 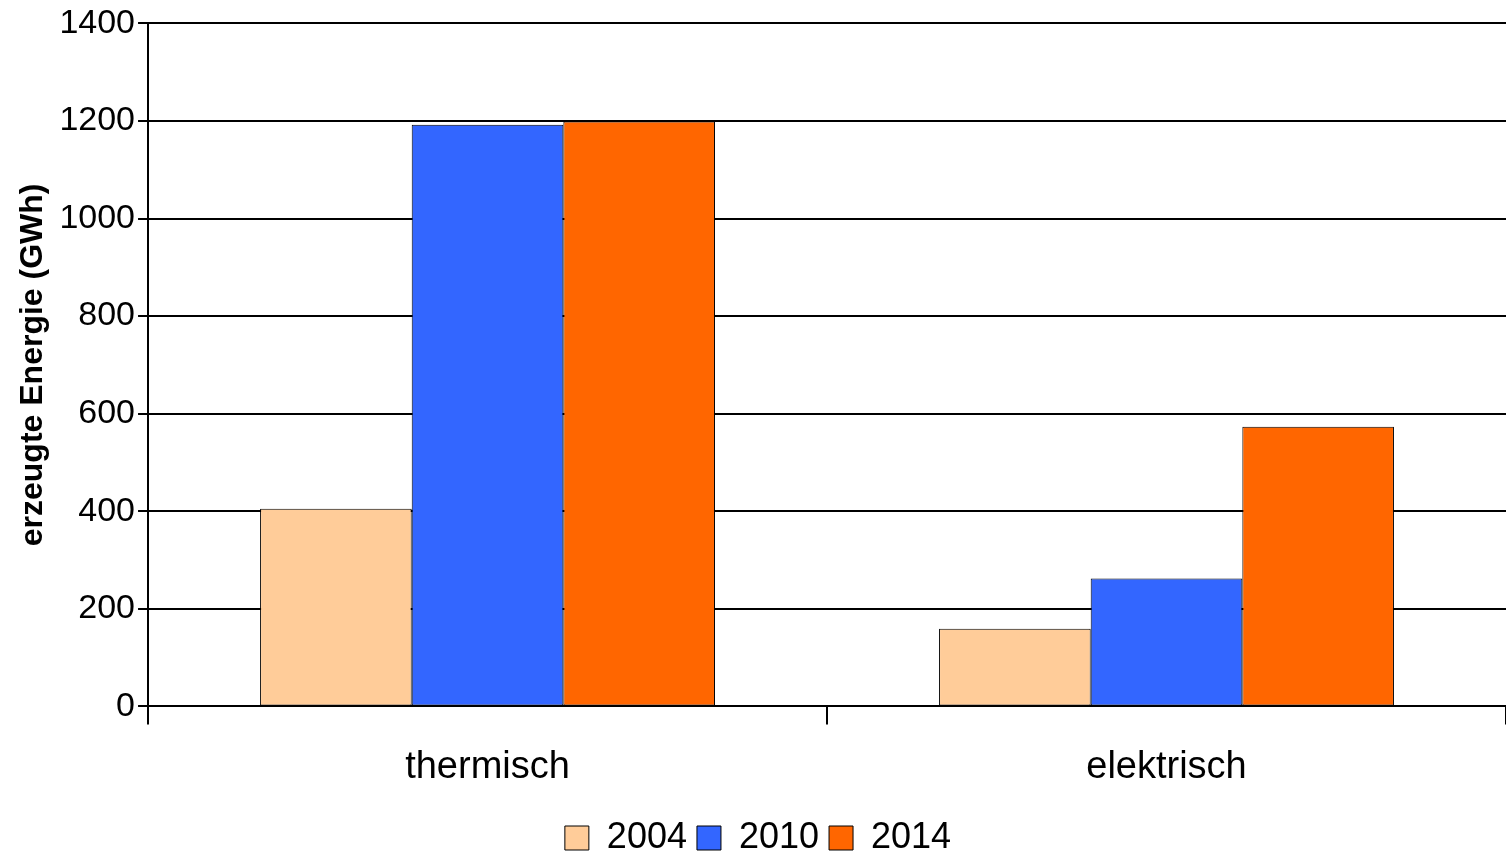 What do you see at coordinates (487, 764) in the screenshot?
I see `x-tick-label: thermisch` at bounding box center [487, 764].